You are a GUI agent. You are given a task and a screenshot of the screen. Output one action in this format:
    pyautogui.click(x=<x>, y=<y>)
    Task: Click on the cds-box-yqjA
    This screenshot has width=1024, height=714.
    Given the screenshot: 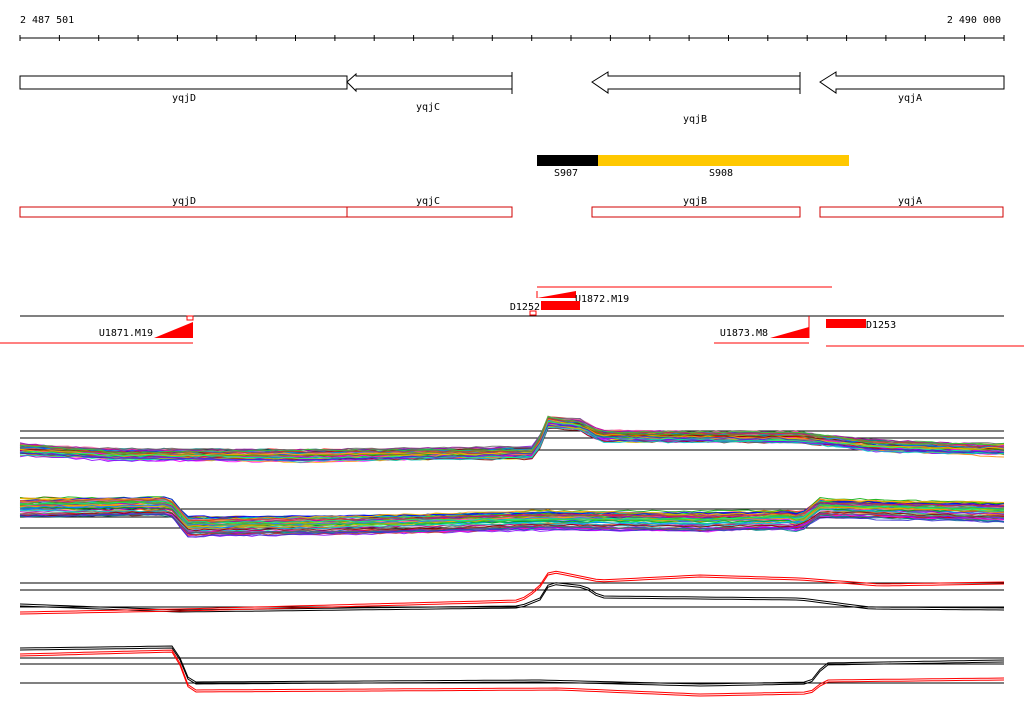 What is the action you would take?
    pyautogui.click(x=911, y=212)
    